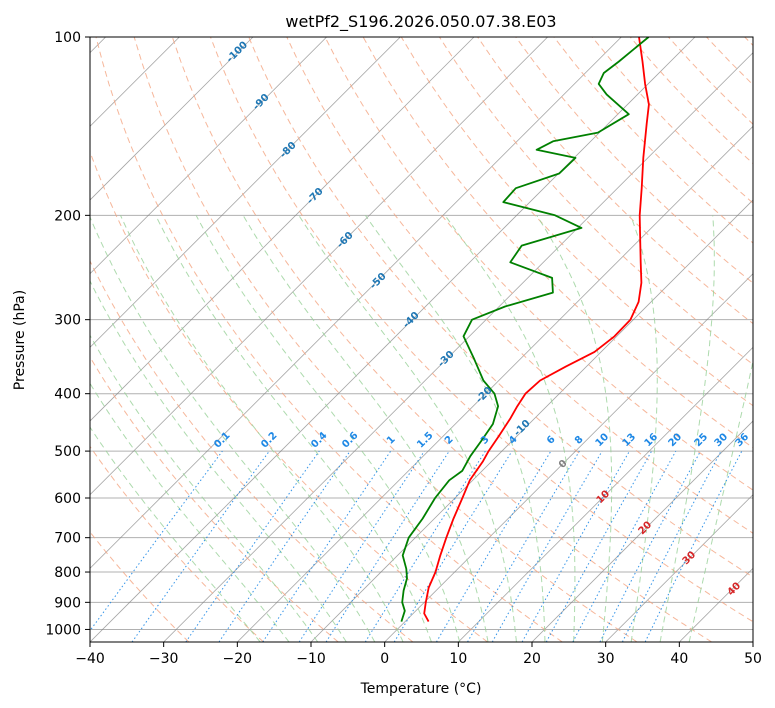  Describe the element at coordinates (67, 395) in the screenshot. I see `y-tick-label-6: 400` at that location.